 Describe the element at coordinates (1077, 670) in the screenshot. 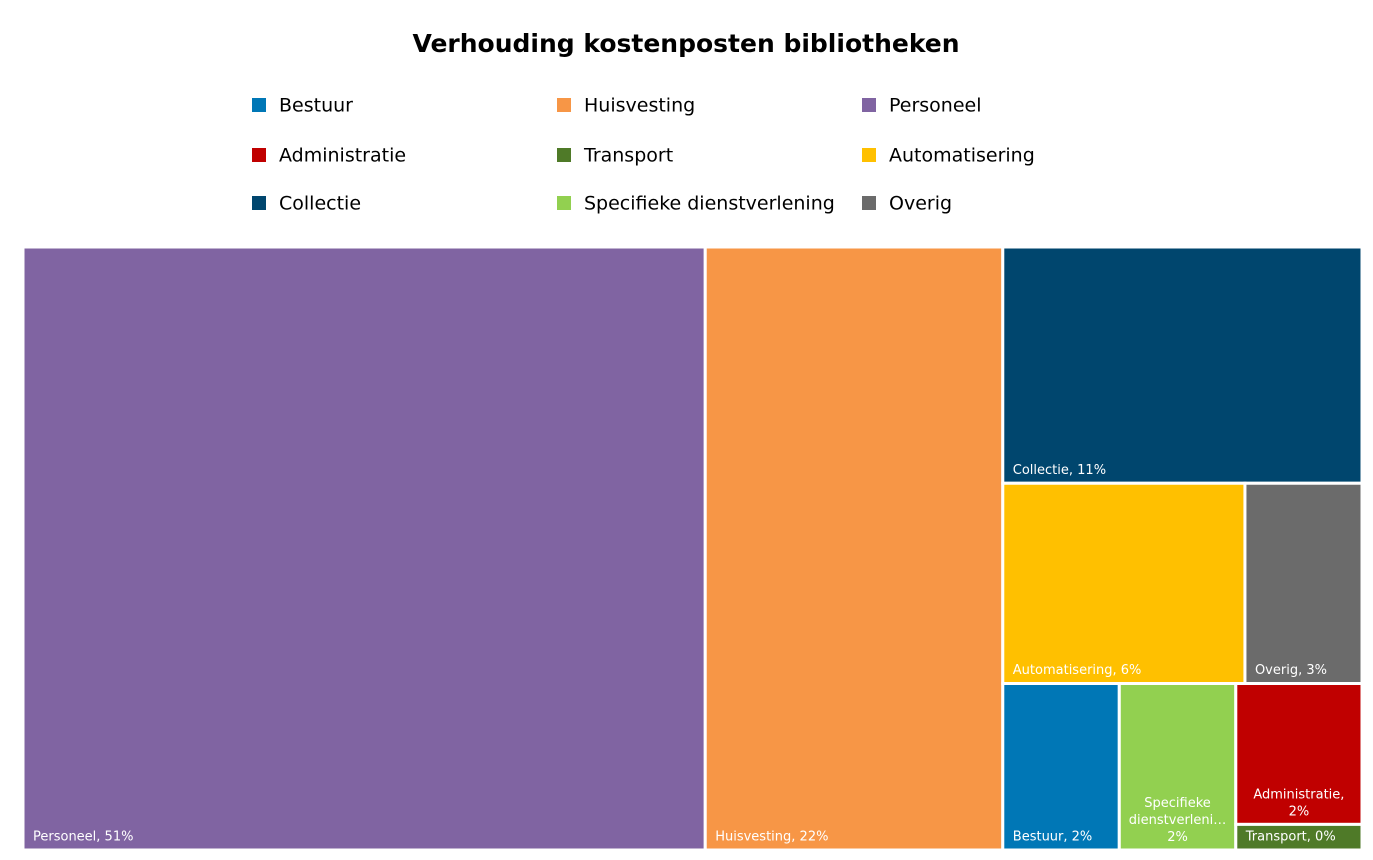

I see `data-label: Automatisering, 6%` at that location.